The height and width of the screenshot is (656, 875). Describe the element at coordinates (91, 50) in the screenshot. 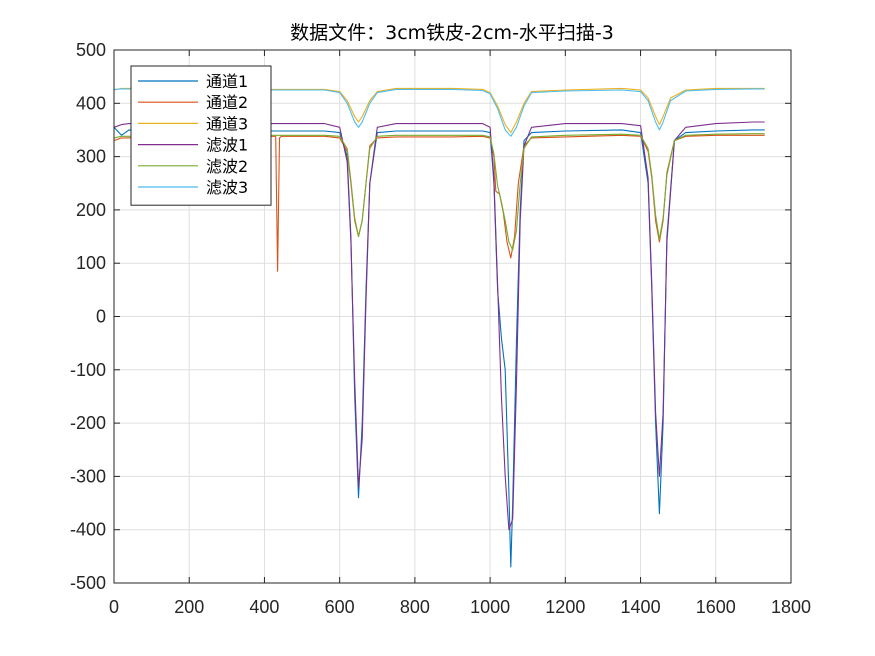

I see `y-tick-label: 500` at that location.